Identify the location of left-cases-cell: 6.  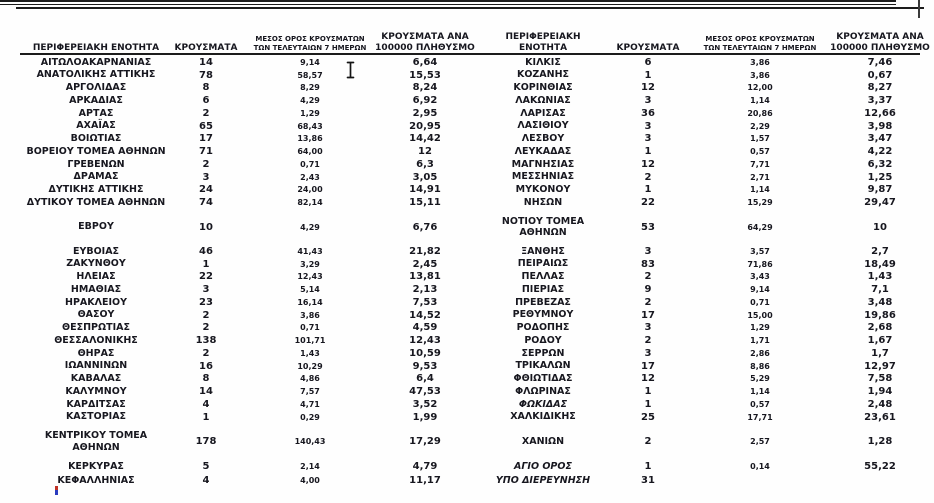
(206, 101).